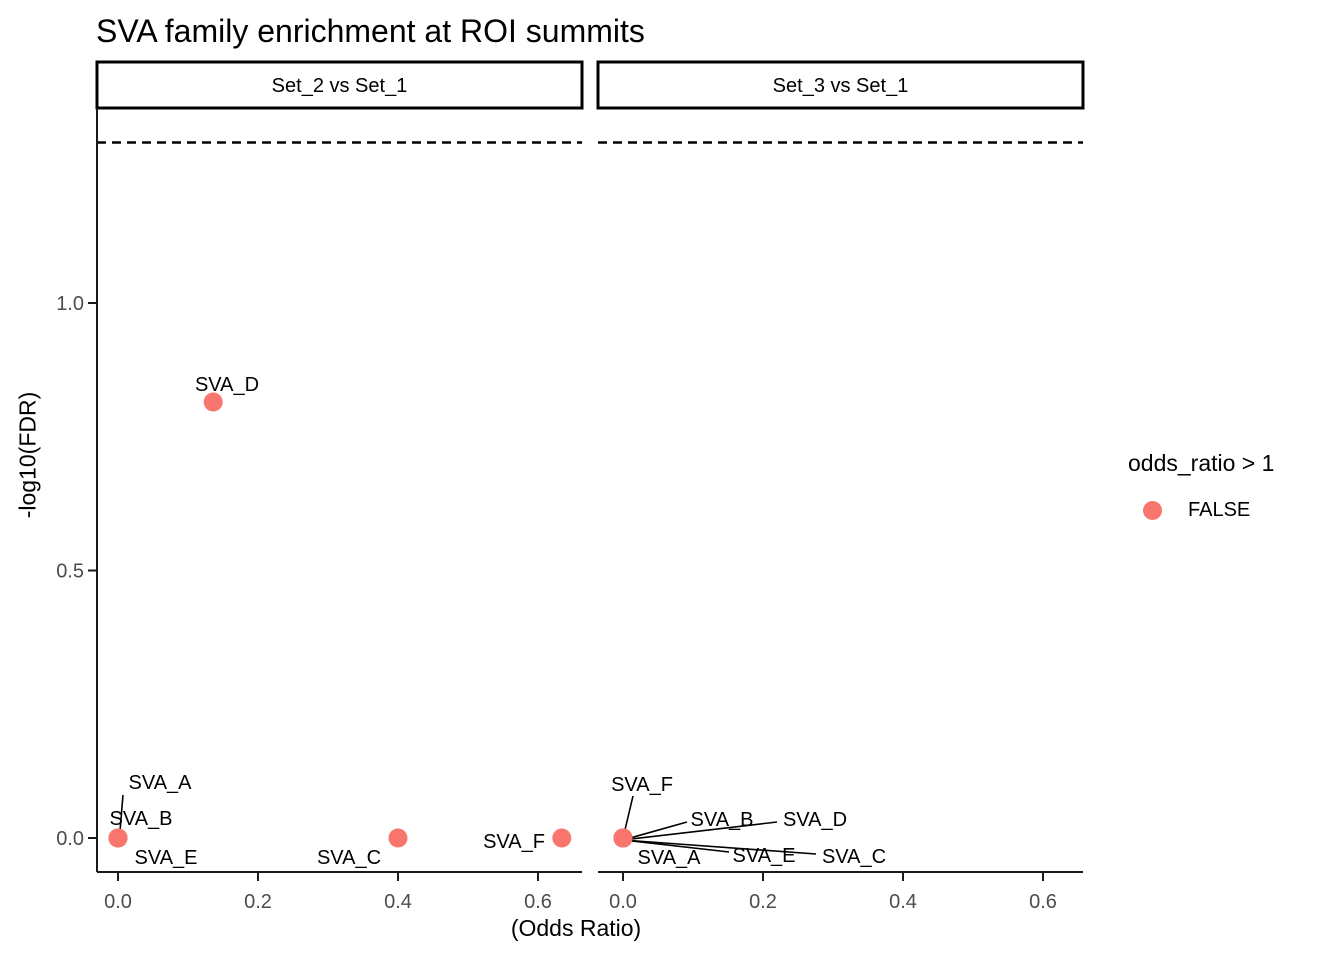 The height and width of the screenshot is (960, 1344). Describe the element at coordinates (1219, 510) in the screenshot. I see `legend-item-label: FALSE` at that location.